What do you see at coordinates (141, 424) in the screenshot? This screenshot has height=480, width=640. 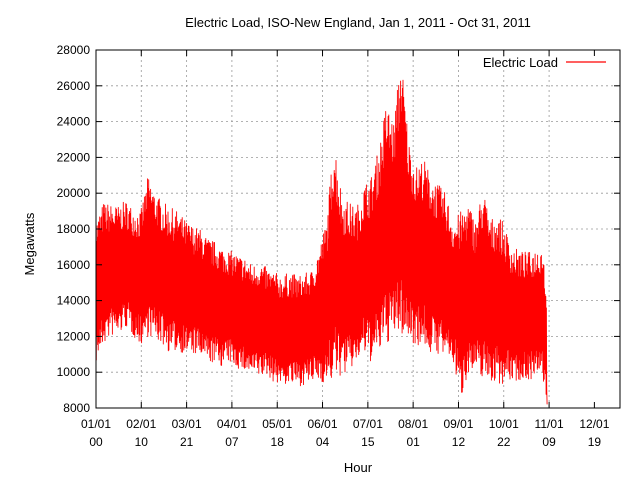 I see `x-tick-label: 02/01` at bounding box center [141, 424].